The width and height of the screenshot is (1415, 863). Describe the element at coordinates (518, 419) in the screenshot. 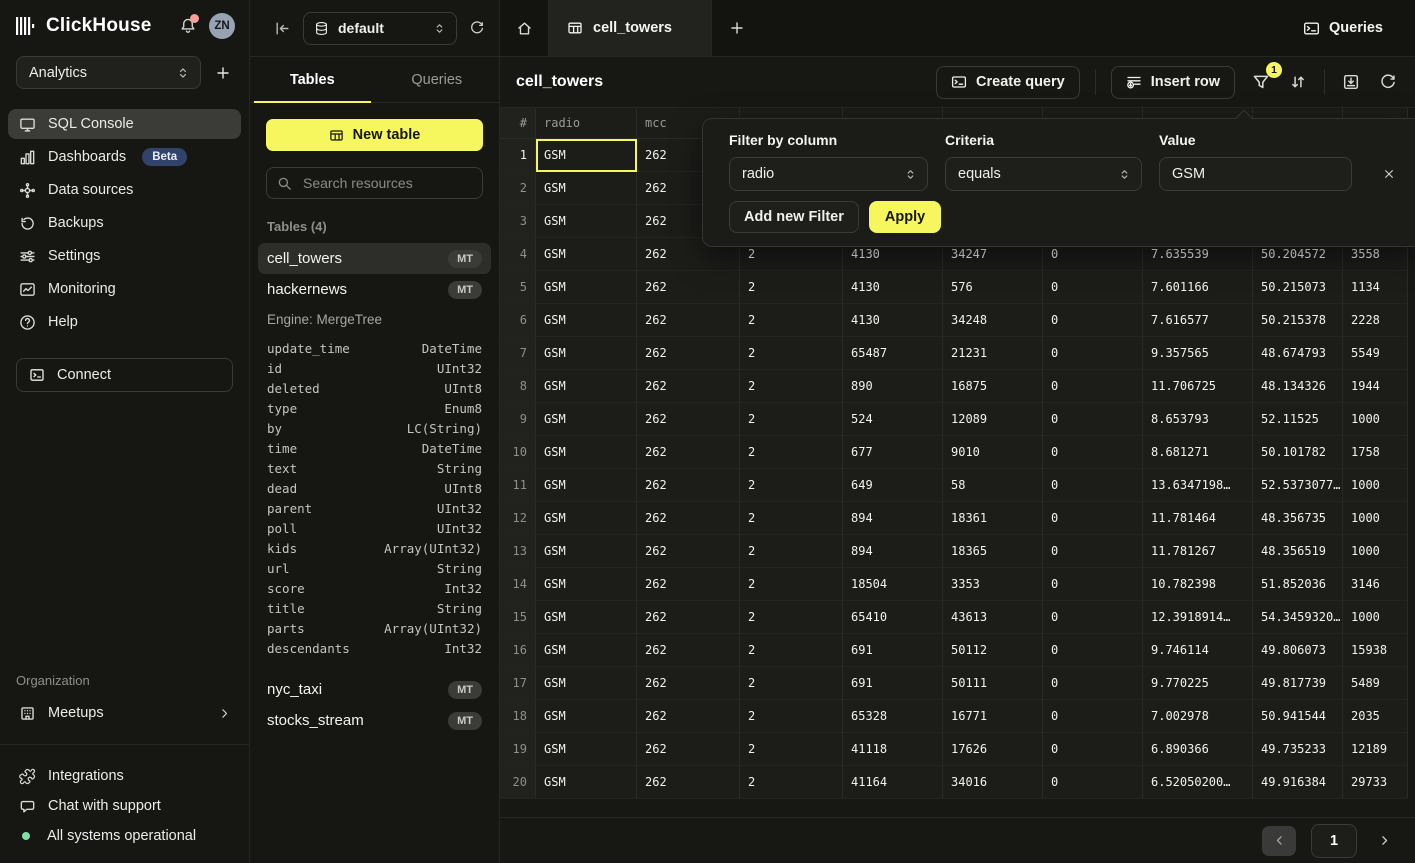

I see `row-number-cell: 9` at that location.